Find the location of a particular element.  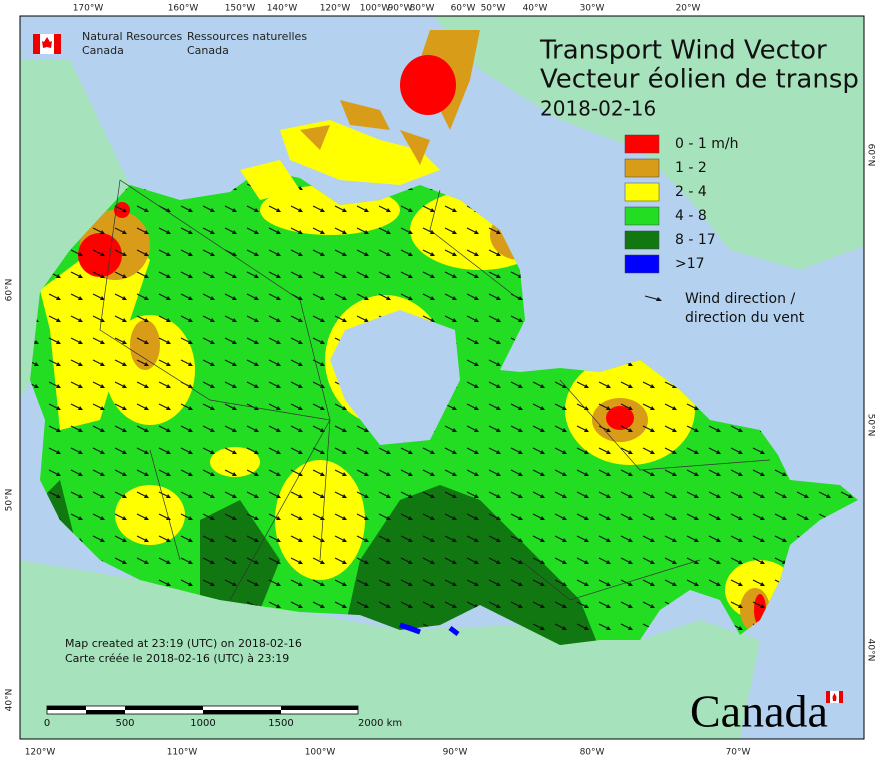

legend-label: 8 - 17 is located at coordinates (695, 240).